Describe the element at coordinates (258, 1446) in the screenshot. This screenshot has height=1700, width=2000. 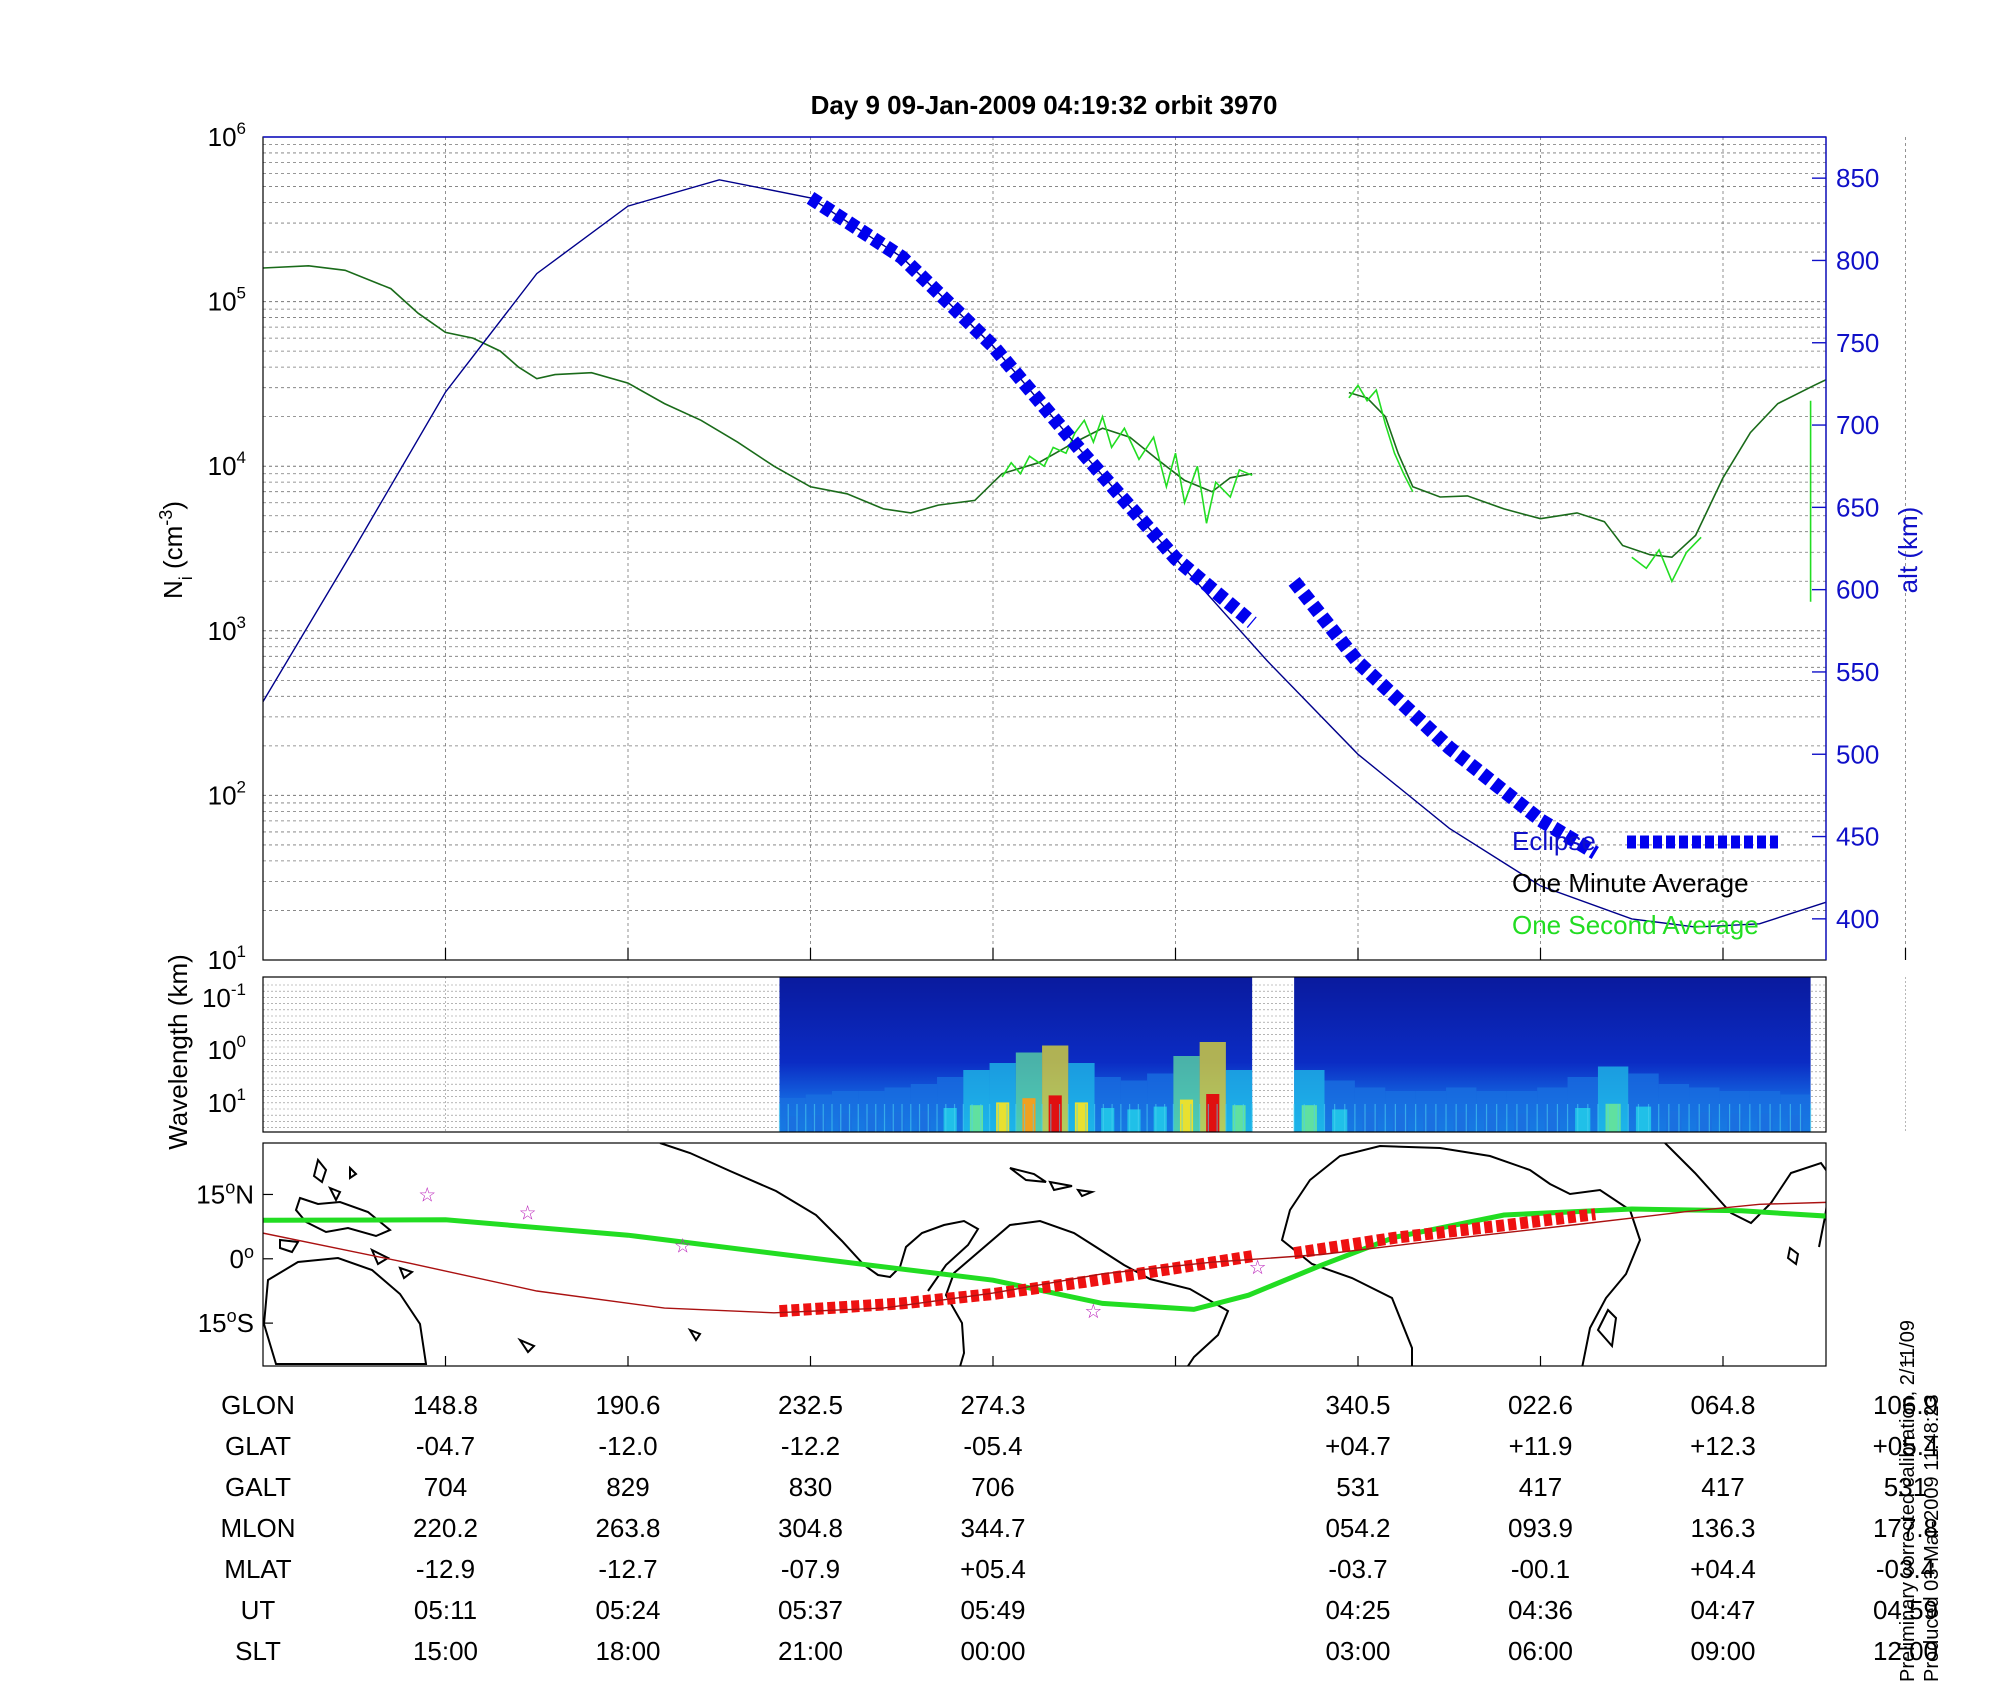
I see `ephemeris-row-label: GLAT` at that location.